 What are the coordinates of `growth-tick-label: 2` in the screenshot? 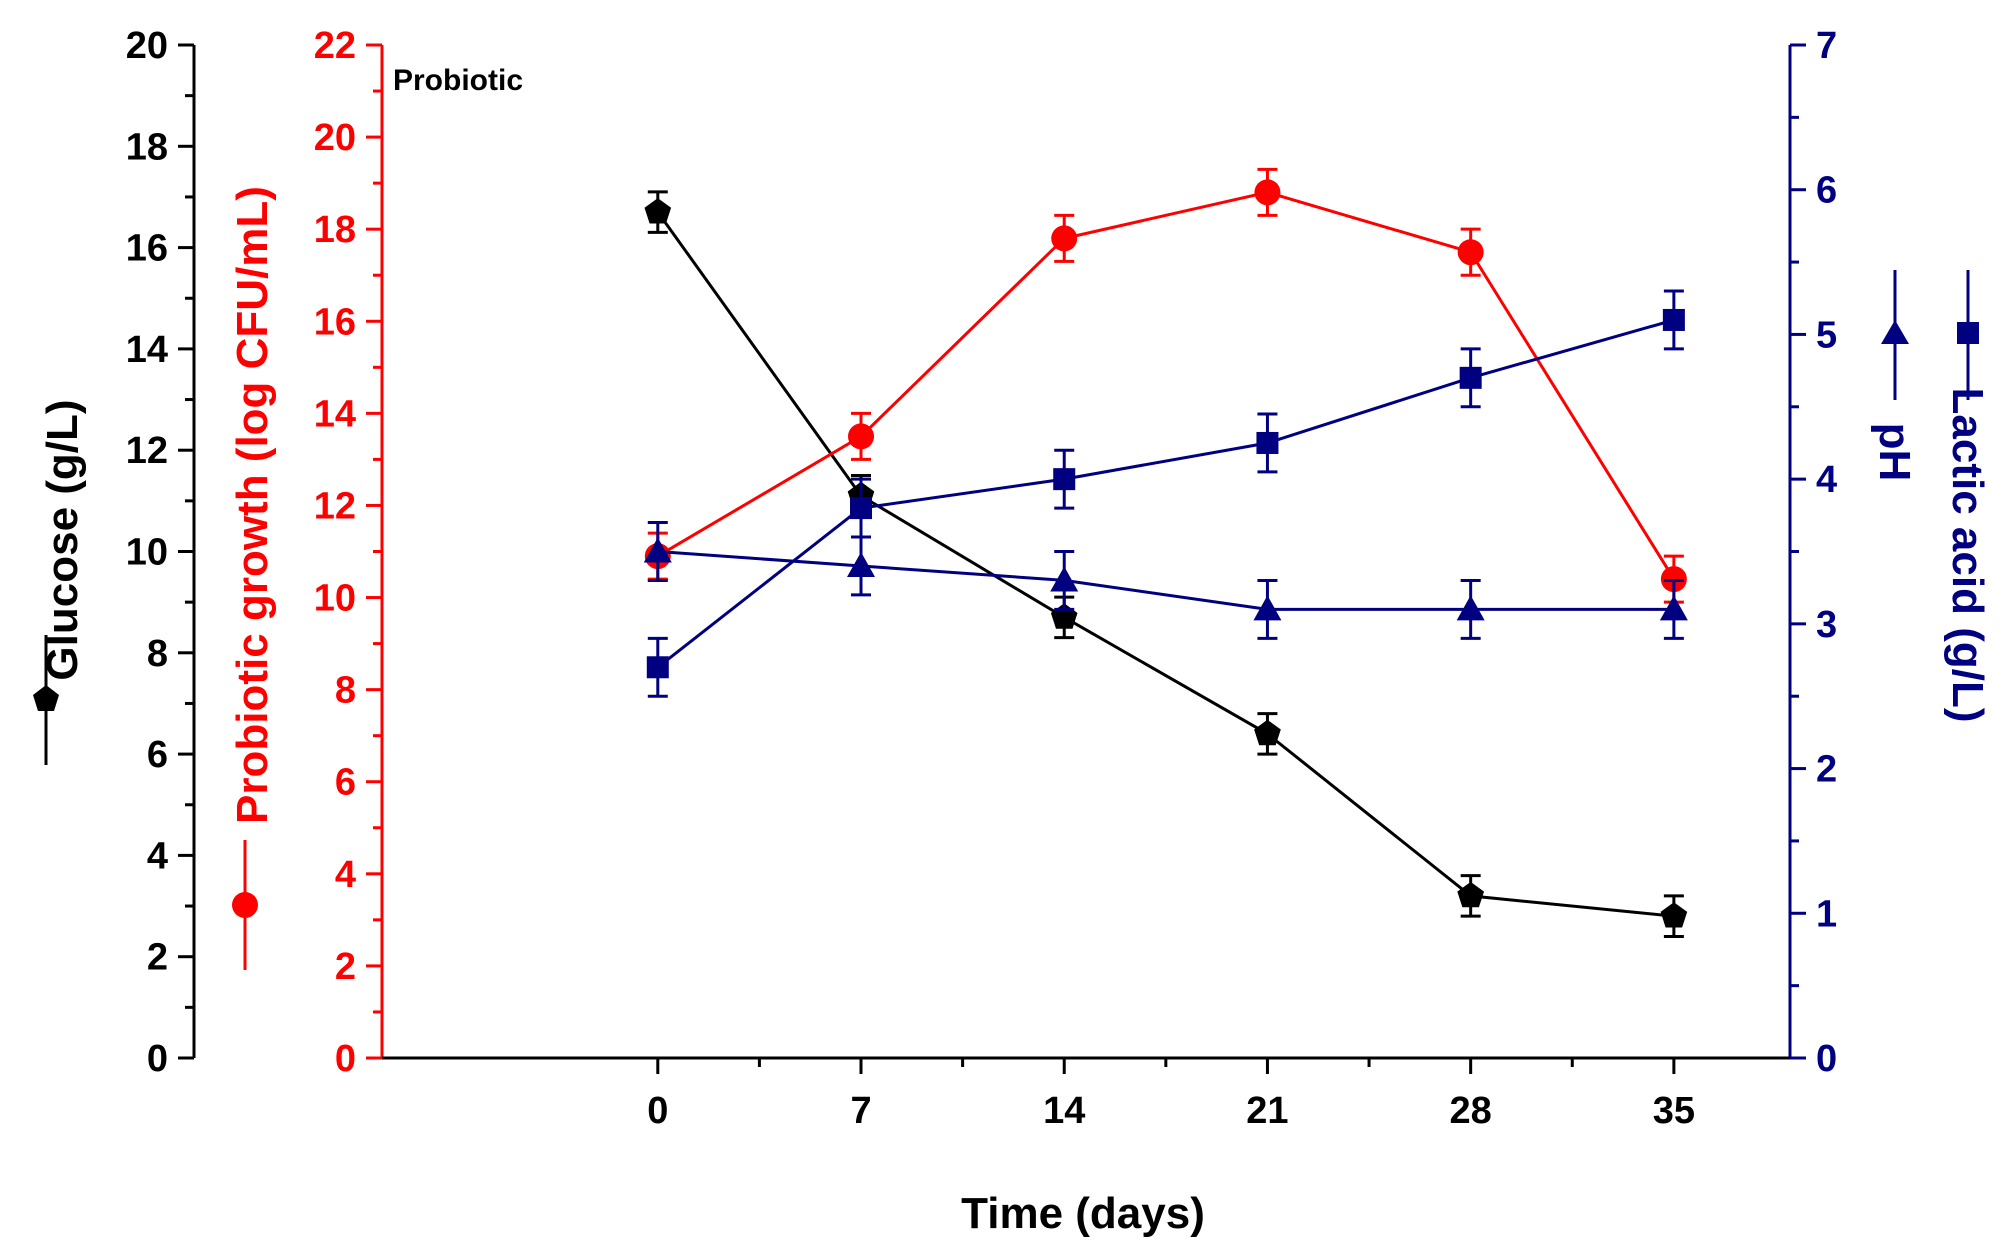 It's located at (345, 967).